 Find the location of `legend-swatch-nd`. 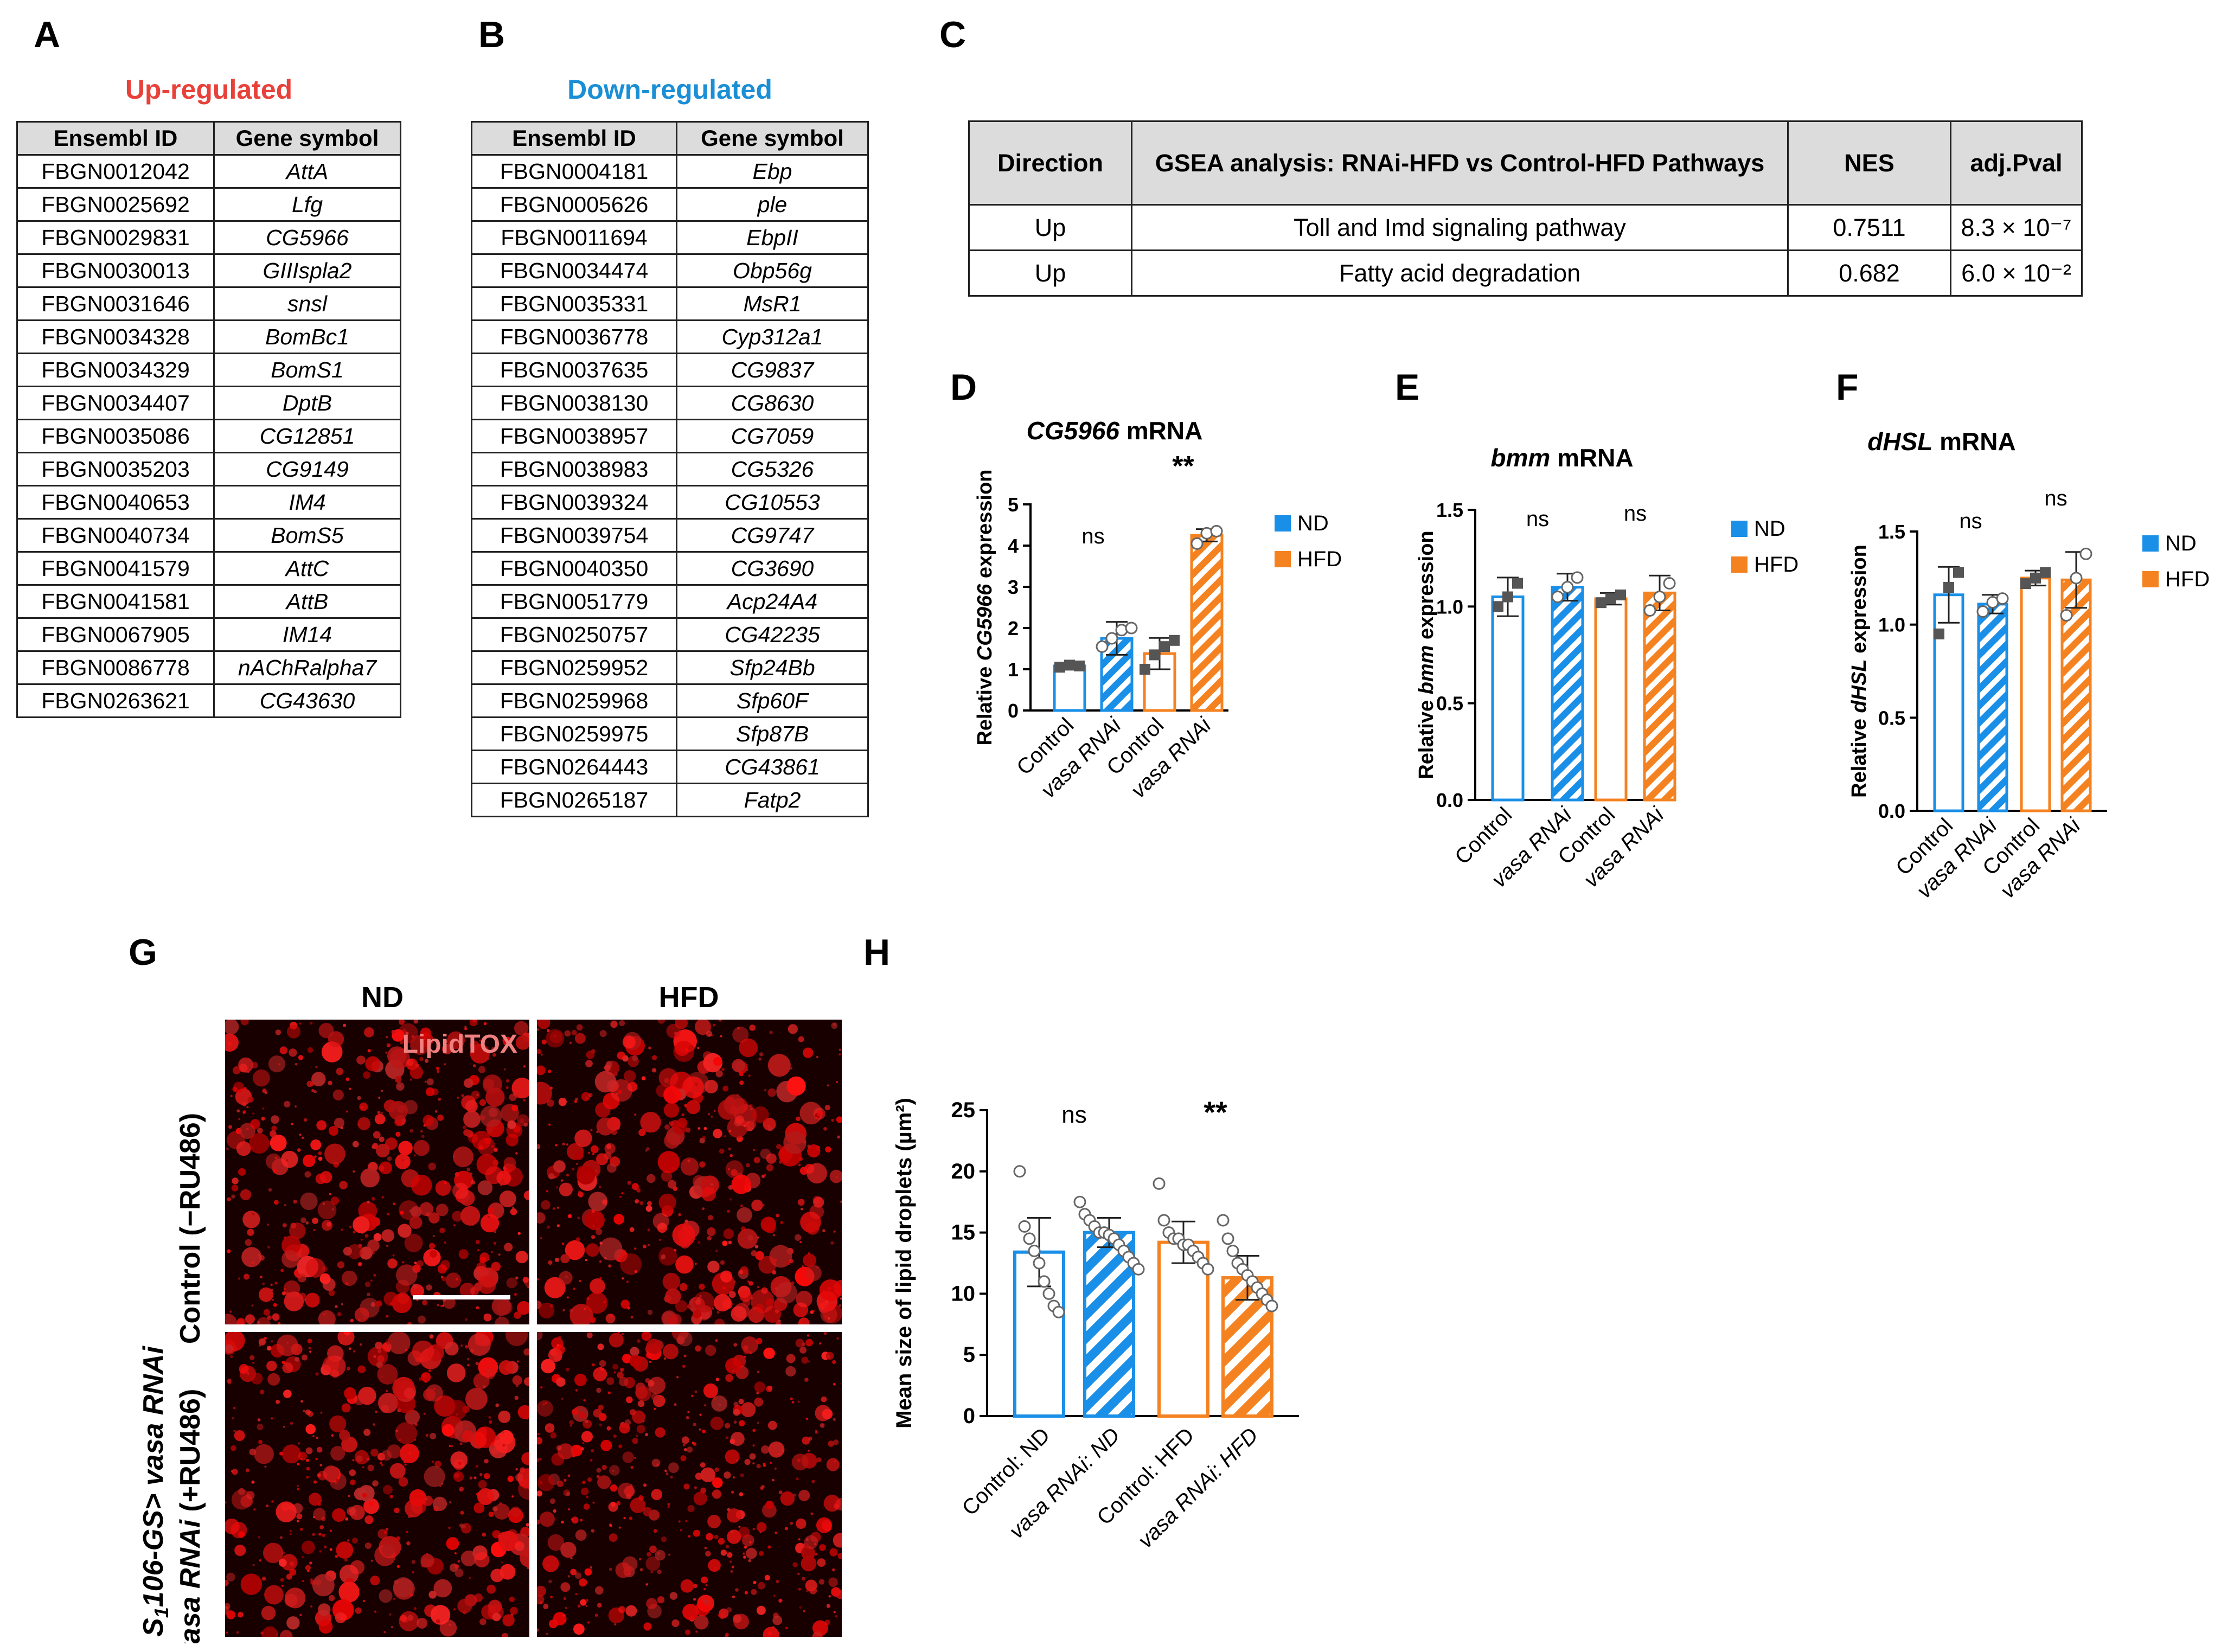

legend-swatch-nd is located at coordinates (1739, 529).